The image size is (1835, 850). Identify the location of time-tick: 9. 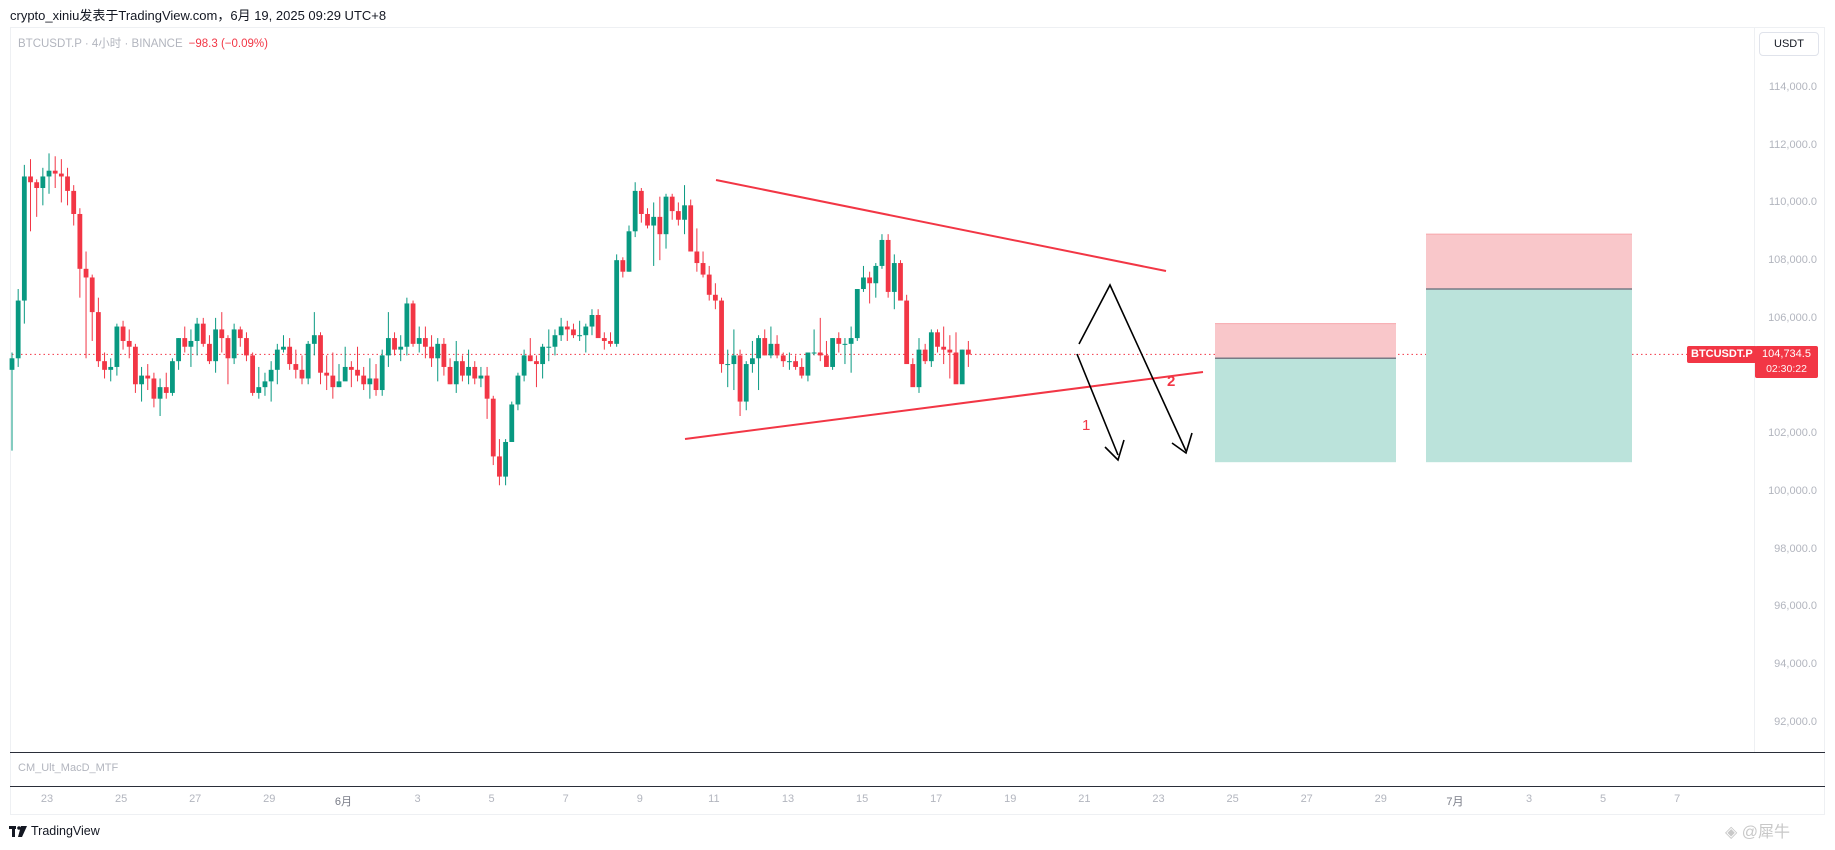
(639, 799).